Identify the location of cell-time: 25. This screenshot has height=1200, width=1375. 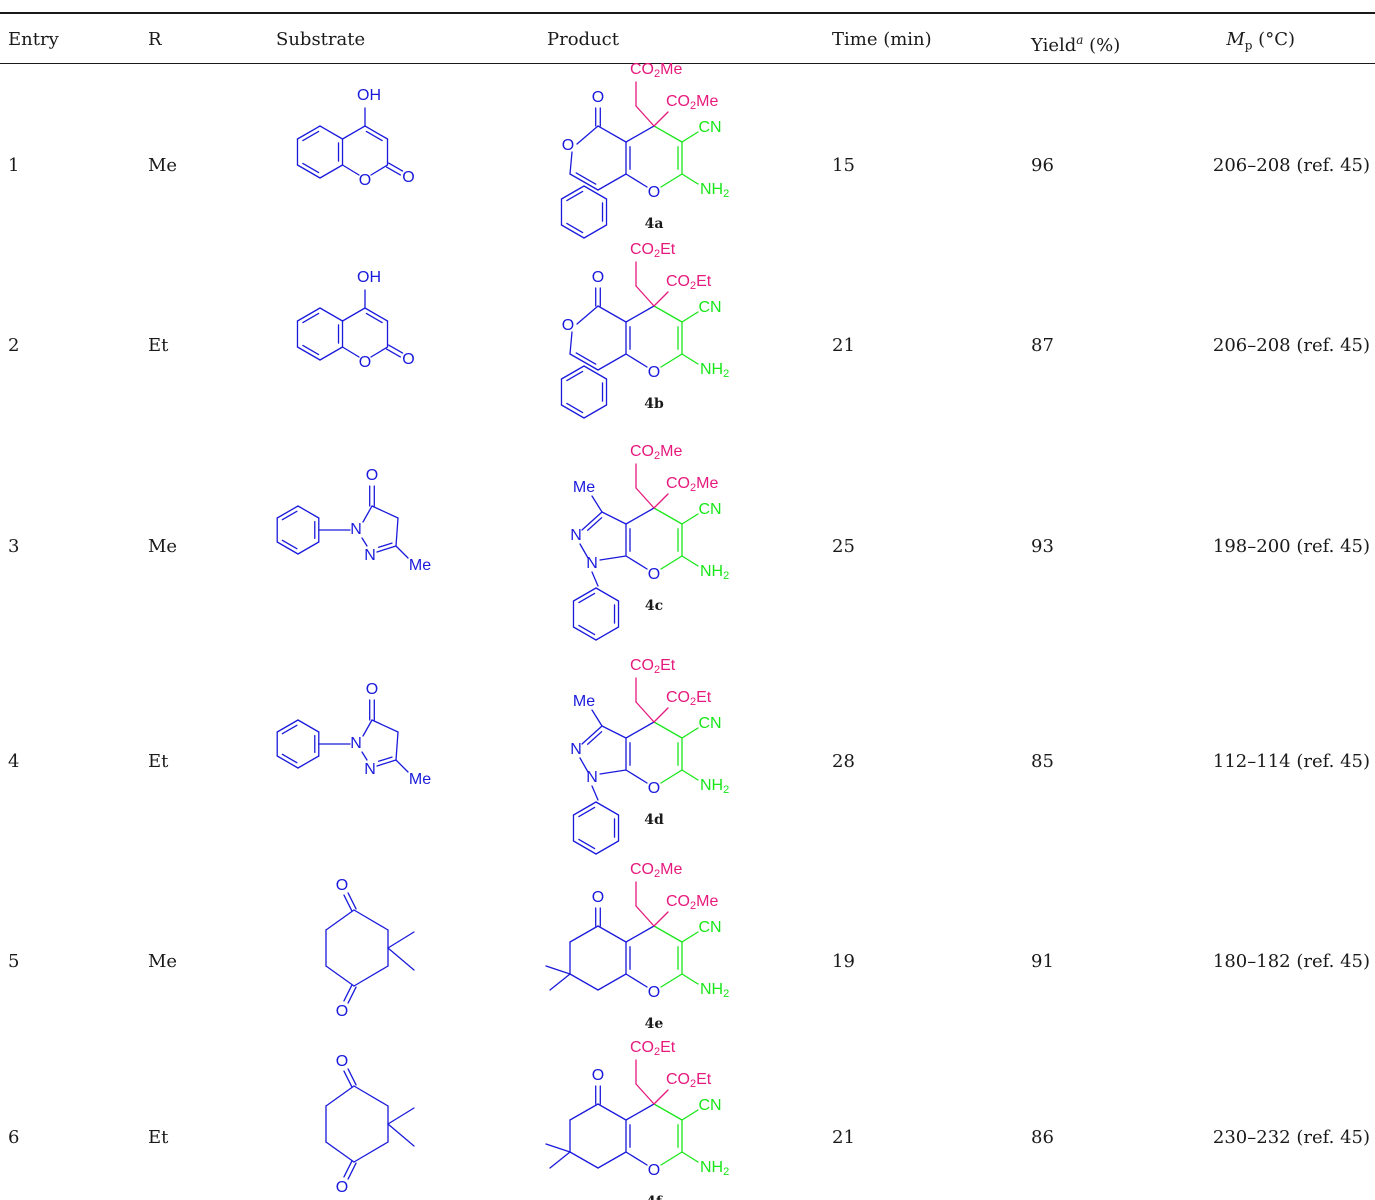
(843, 546).